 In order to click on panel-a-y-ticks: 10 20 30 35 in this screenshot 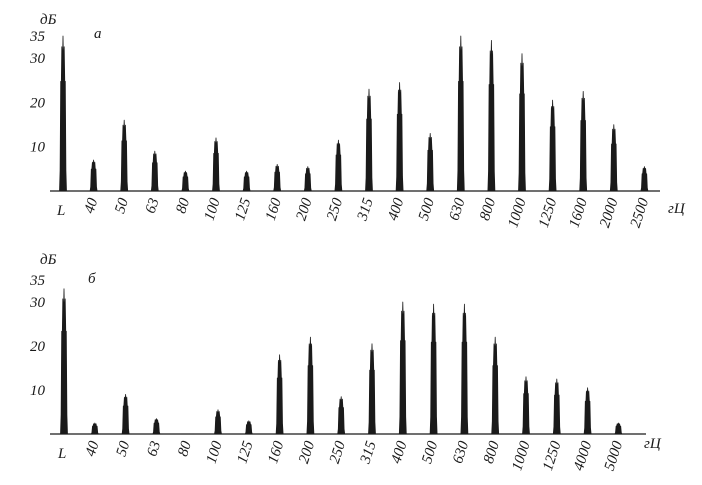, I will do `click(37, 92)`.